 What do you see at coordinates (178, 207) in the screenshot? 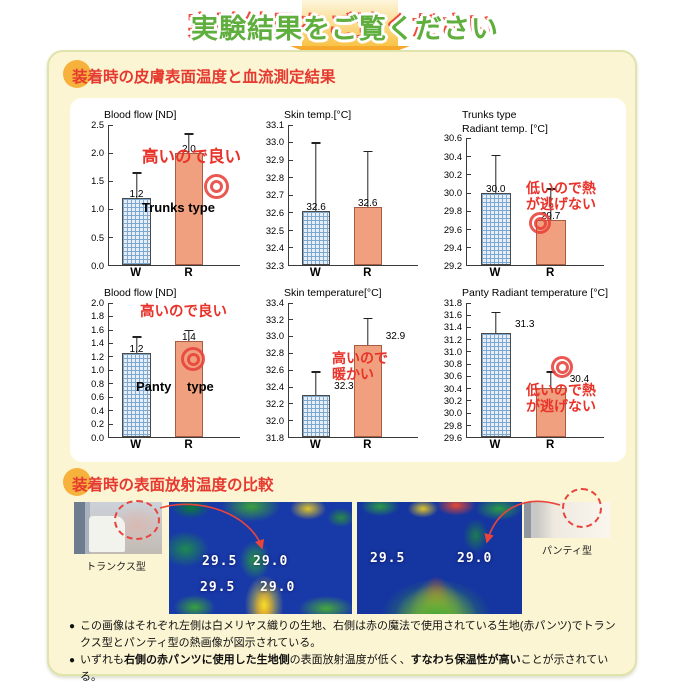
I see `trunks-type-label: Trunks type` at bounding box center [178, 207].